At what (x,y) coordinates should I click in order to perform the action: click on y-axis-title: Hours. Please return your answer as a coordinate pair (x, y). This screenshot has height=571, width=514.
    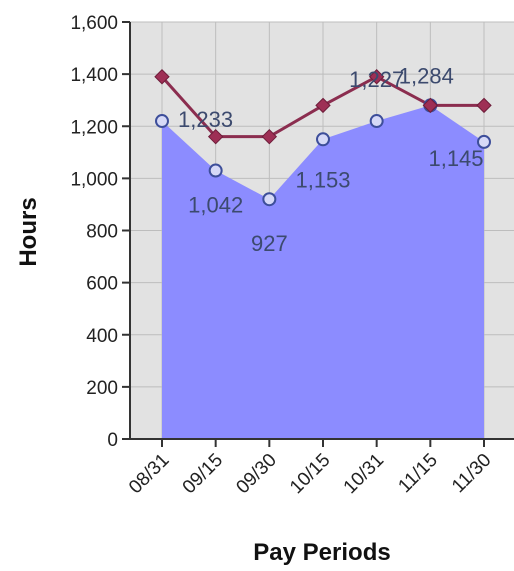
    Looking at the image, I should click on (28, 231).